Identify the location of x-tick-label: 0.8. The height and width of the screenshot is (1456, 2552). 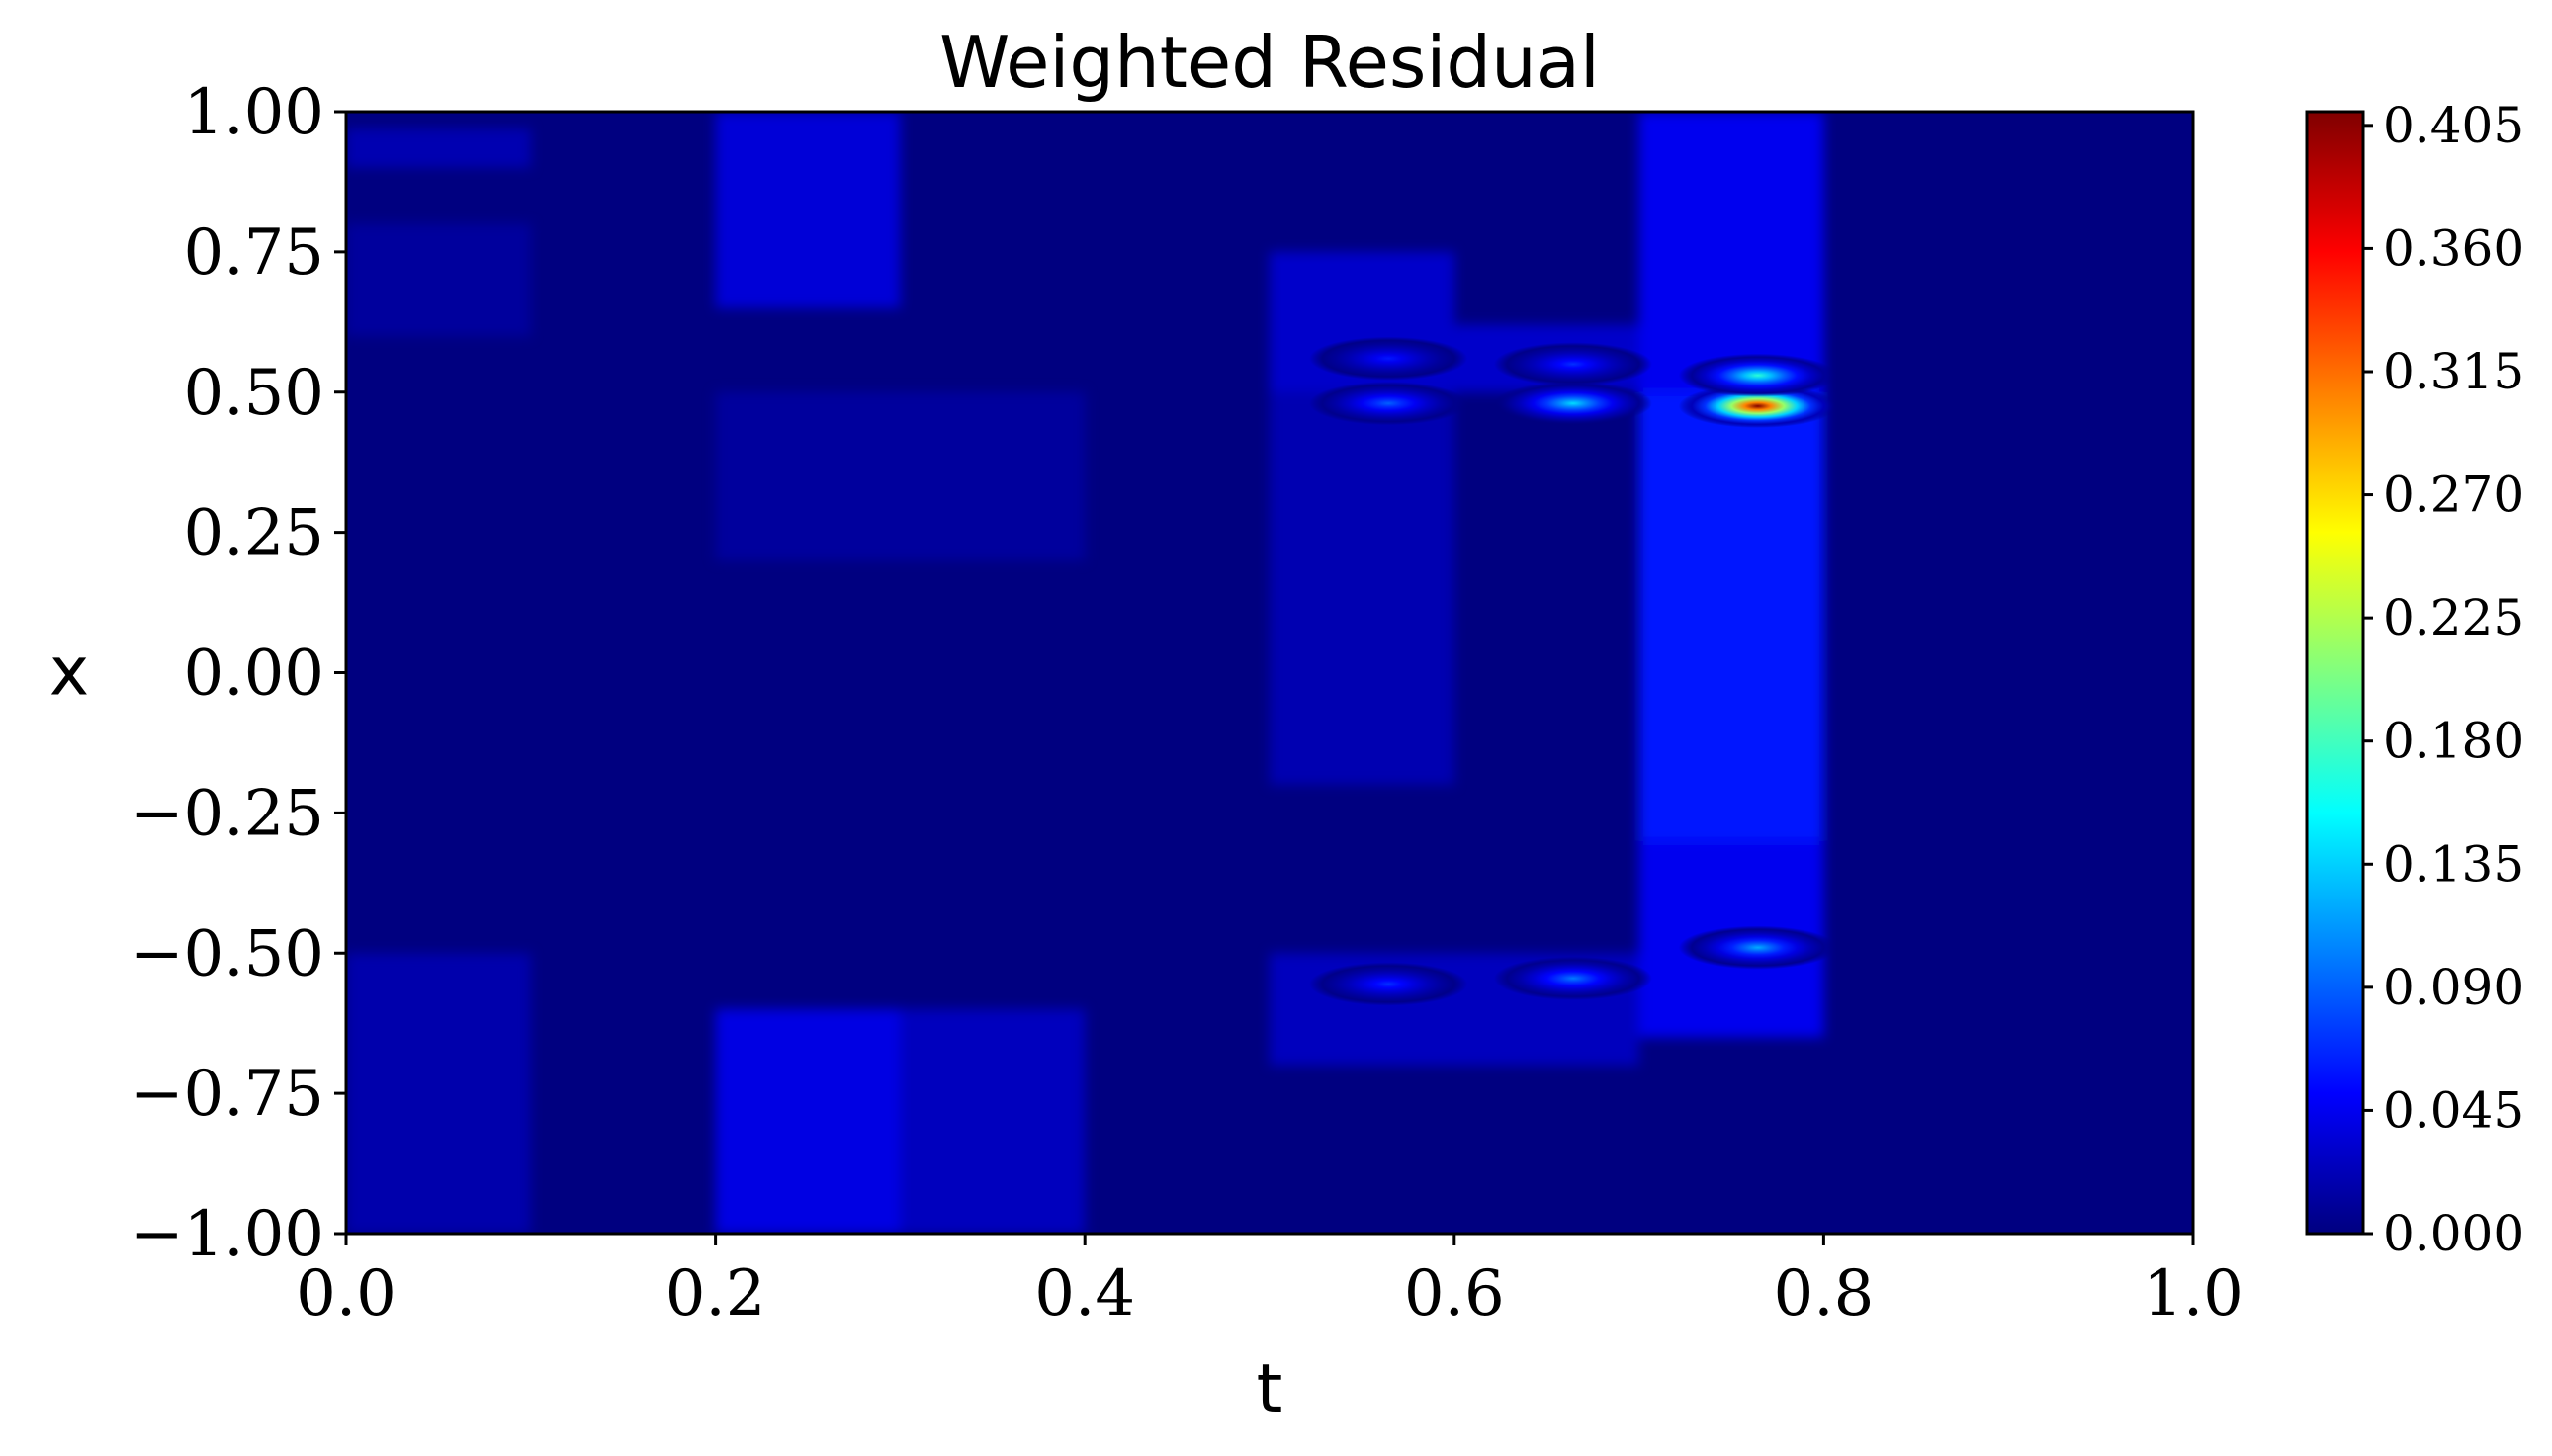
(1825, 1293).